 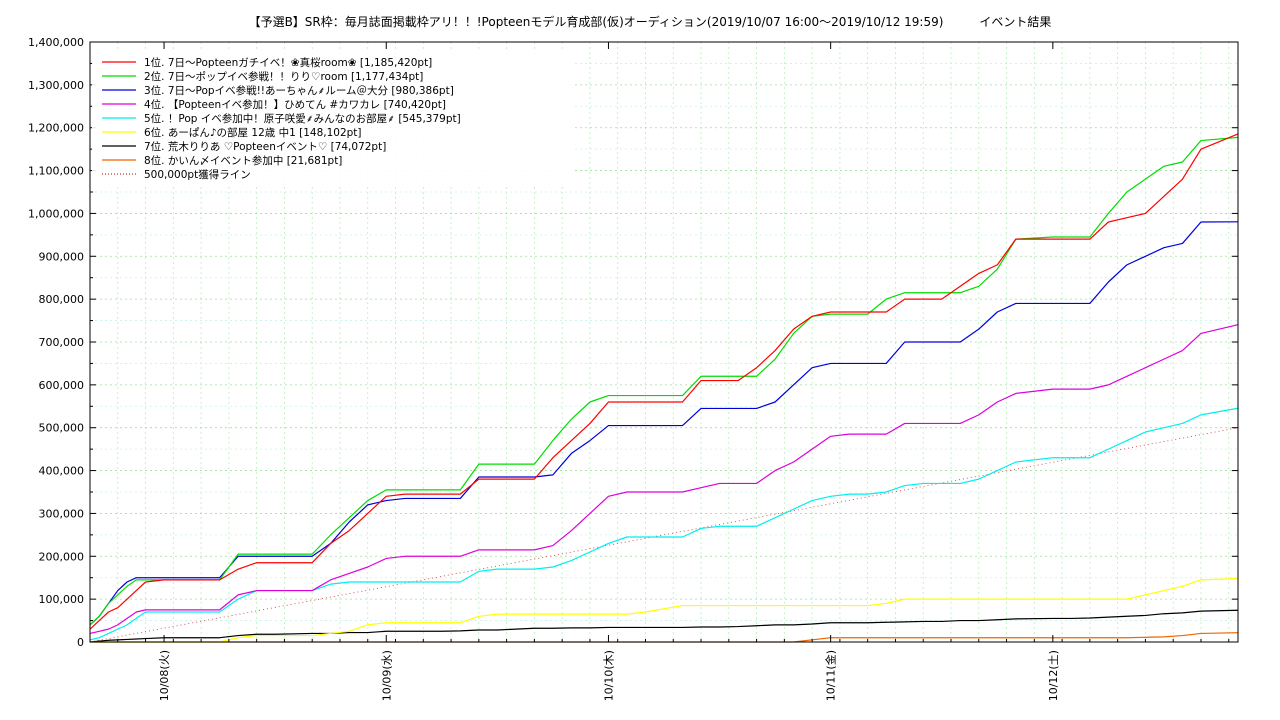 I want to click on y-tick-label: 1,200,000, so click(x=56, y=128).